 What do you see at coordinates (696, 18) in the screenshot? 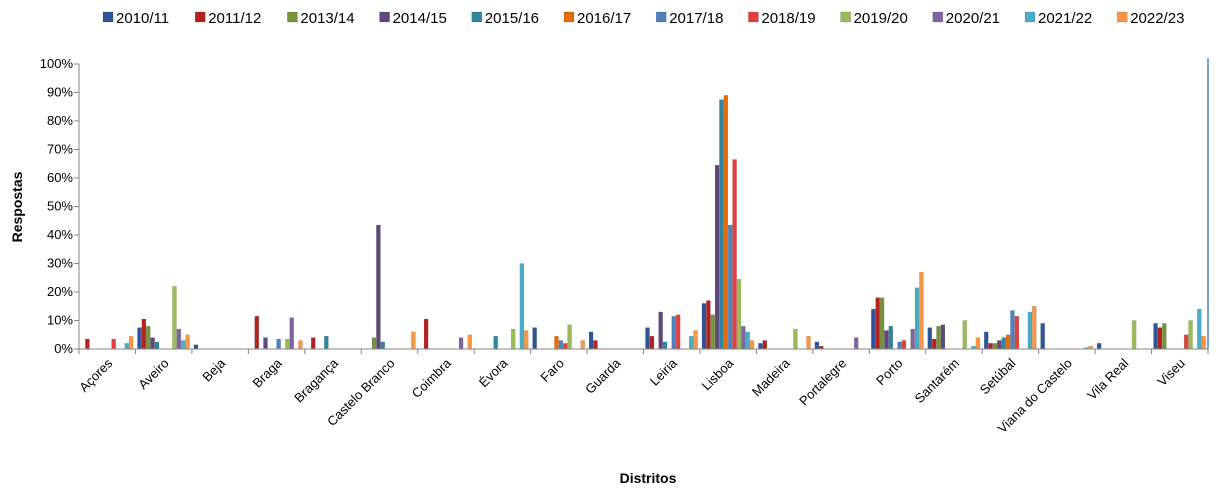
I see `legend-label: 2017/18` at bounding box center [696, 18].